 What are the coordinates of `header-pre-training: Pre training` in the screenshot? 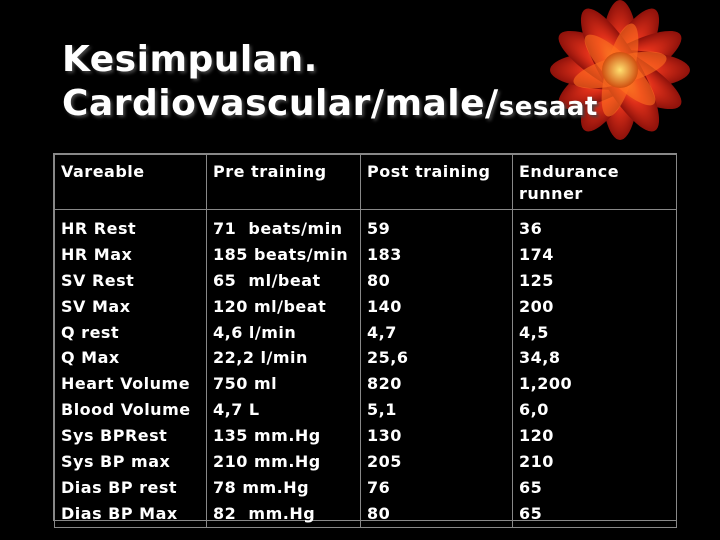 It's located at (283, 182).